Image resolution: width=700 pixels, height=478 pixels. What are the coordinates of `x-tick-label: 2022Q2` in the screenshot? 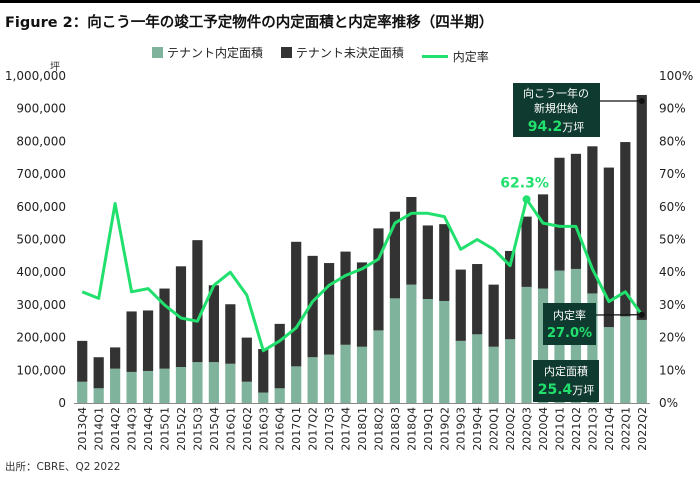 It's located at (642, 429).